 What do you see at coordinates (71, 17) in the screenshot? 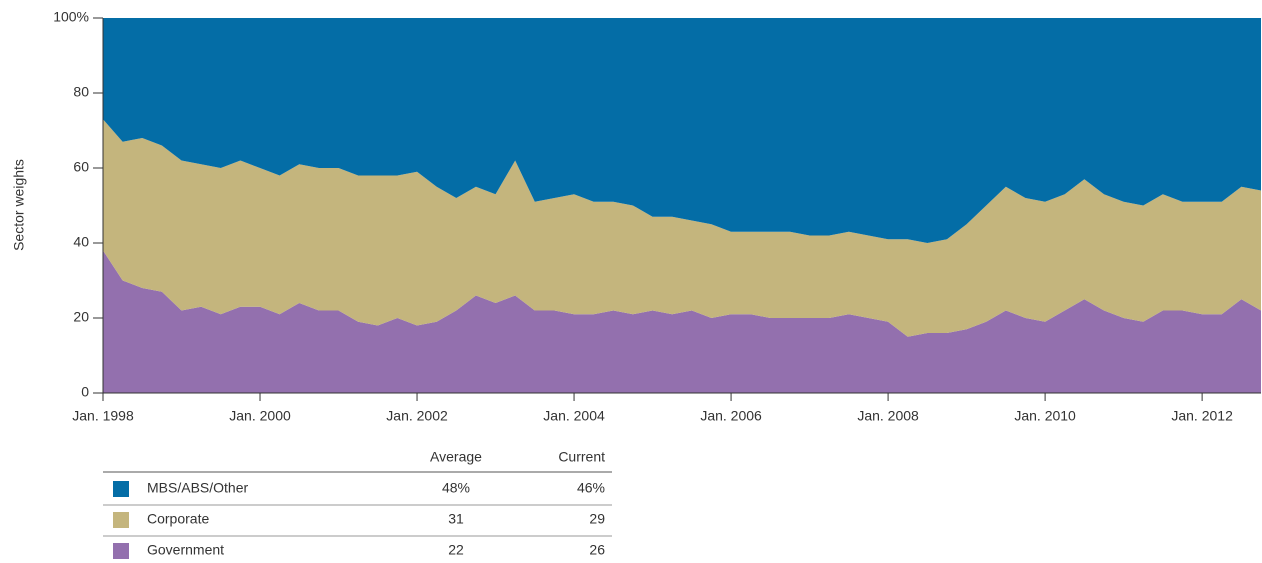
I see `y-tick-label: 100%` at bounding box center [71, 17].